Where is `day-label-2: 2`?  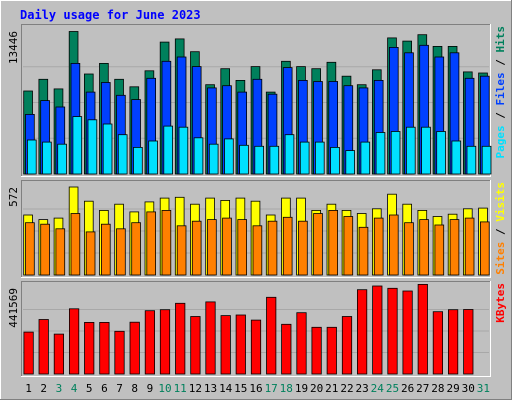 day-label-2: 2 is located at coordinates (43, 388).